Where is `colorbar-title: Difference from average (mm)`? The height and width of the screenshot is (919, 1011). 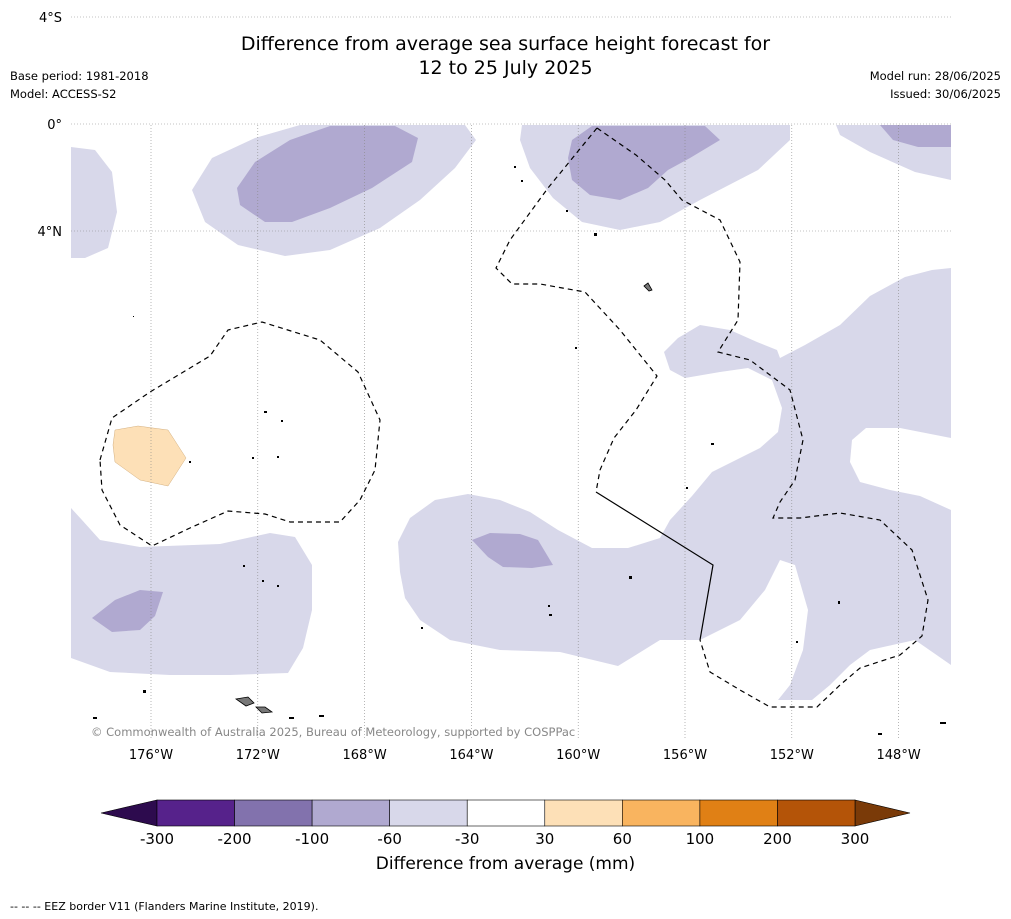 colorbar-title: Difference from average (mm) is located at coordinates (505, 864).